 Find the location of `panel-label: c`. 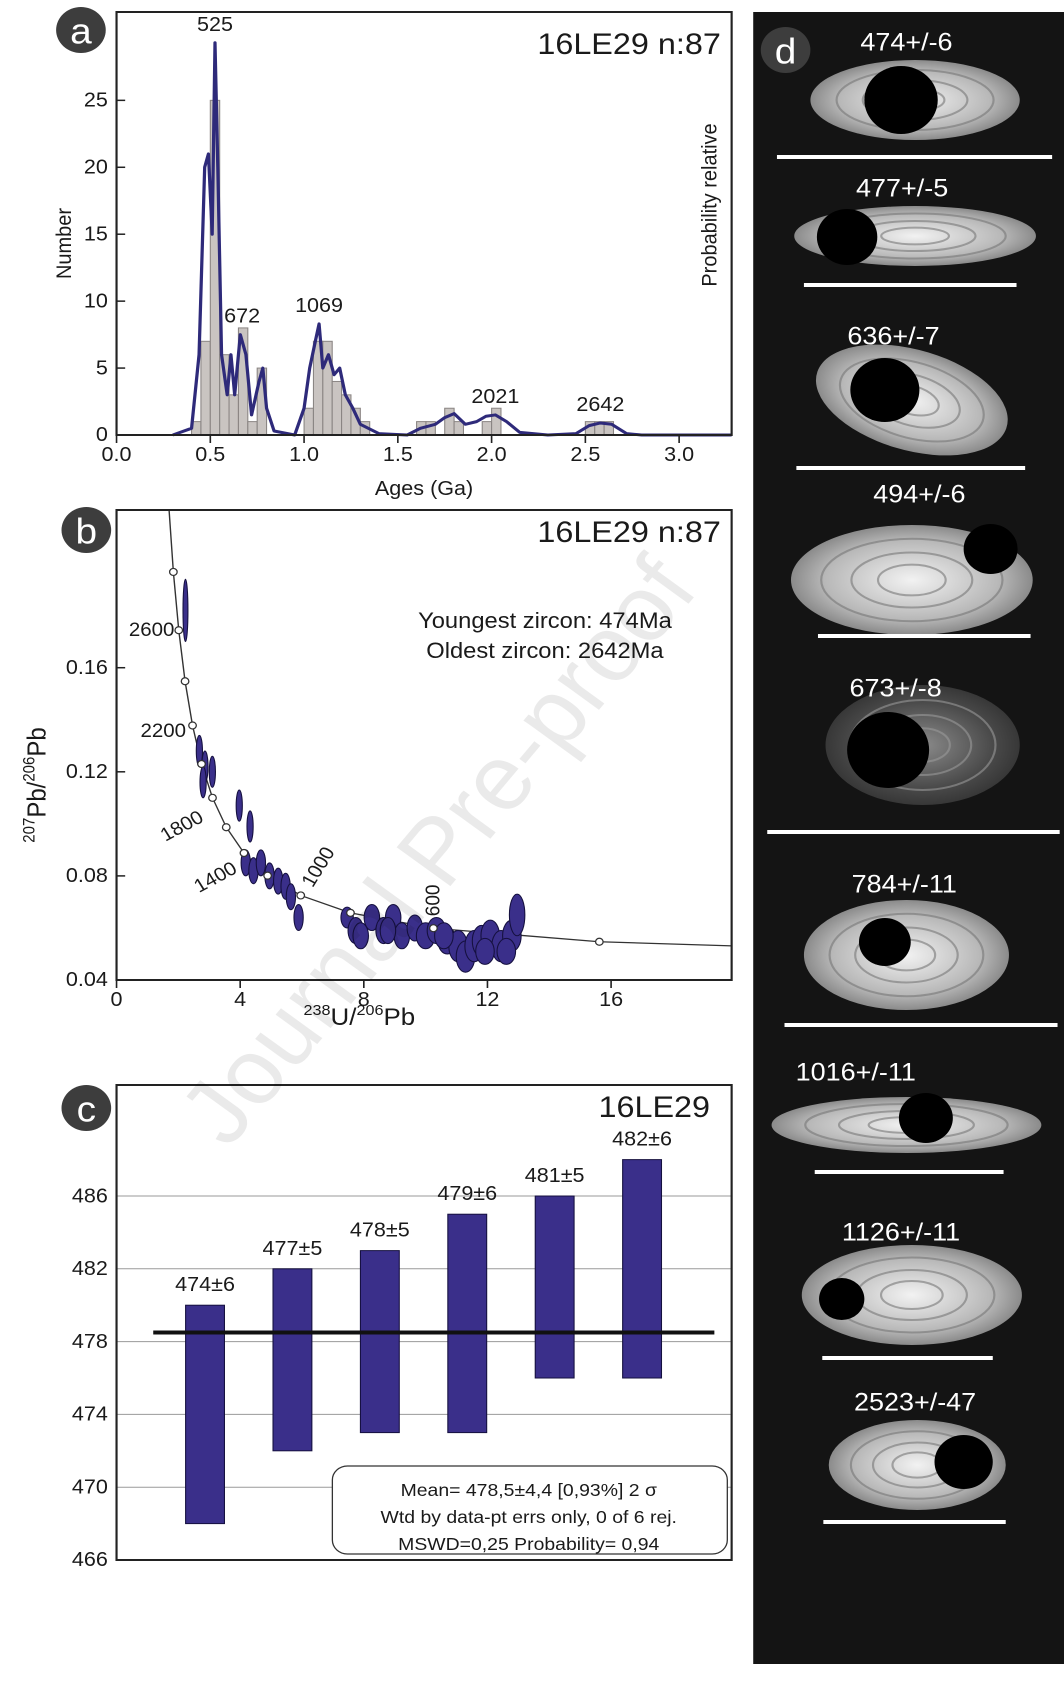

panel-label: c is located at coordinates (86, 1109).